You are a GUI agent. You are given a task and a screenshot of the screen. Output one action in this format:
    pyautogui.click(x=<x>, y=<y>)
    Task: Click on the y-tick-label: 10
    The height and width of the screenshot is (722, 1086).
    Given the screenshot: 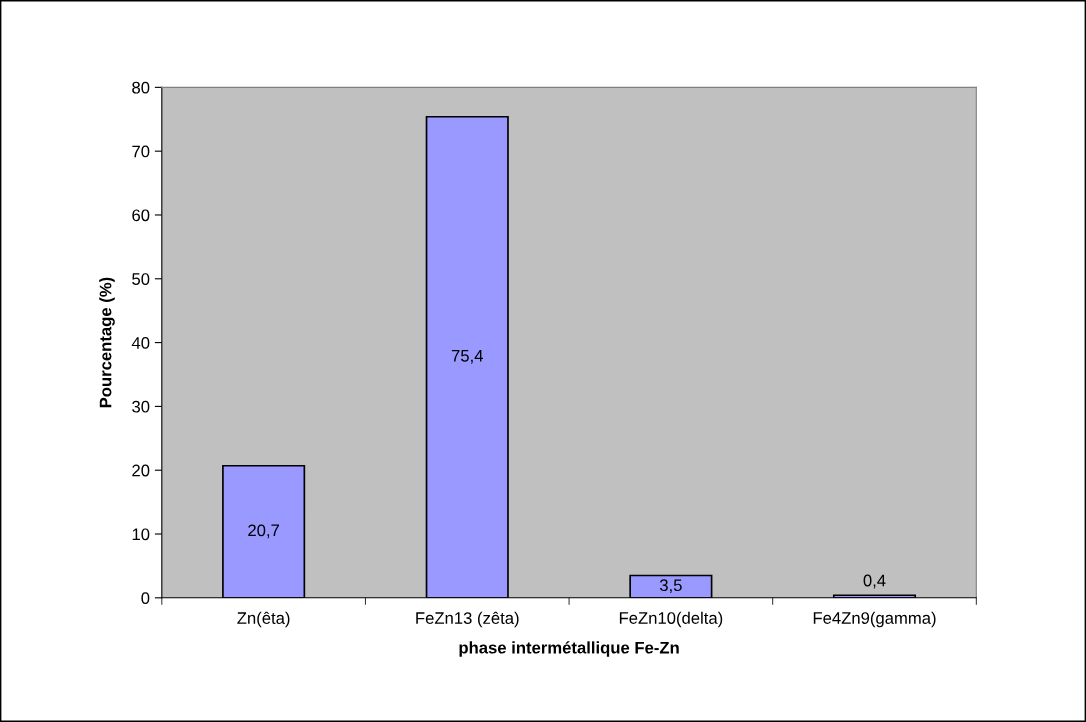 What is the action you would take?
    pyautogui.click(x=141, y=534)
    